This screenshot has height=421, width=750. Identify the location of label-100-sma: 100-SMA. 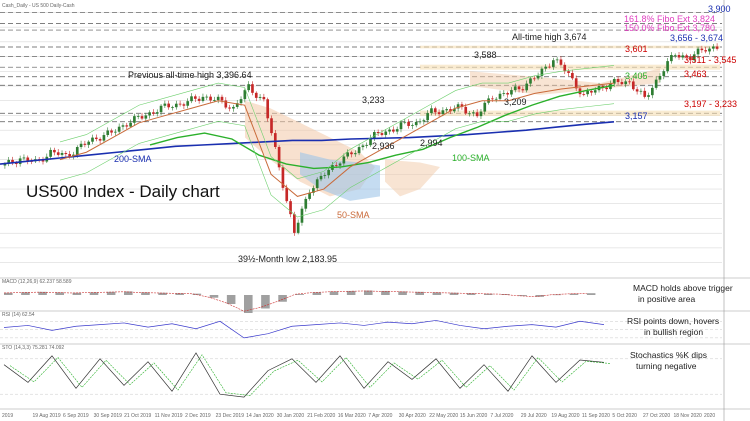
(471, 158).